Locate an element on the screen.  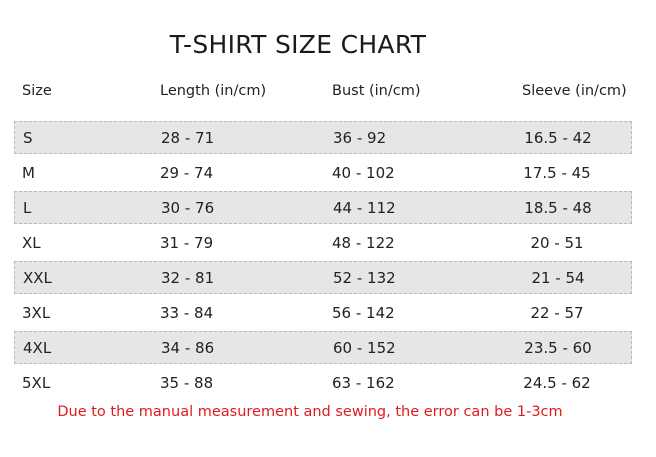
cell-sleeve: 24.5 - 62 is located at coordinates (557, 382).